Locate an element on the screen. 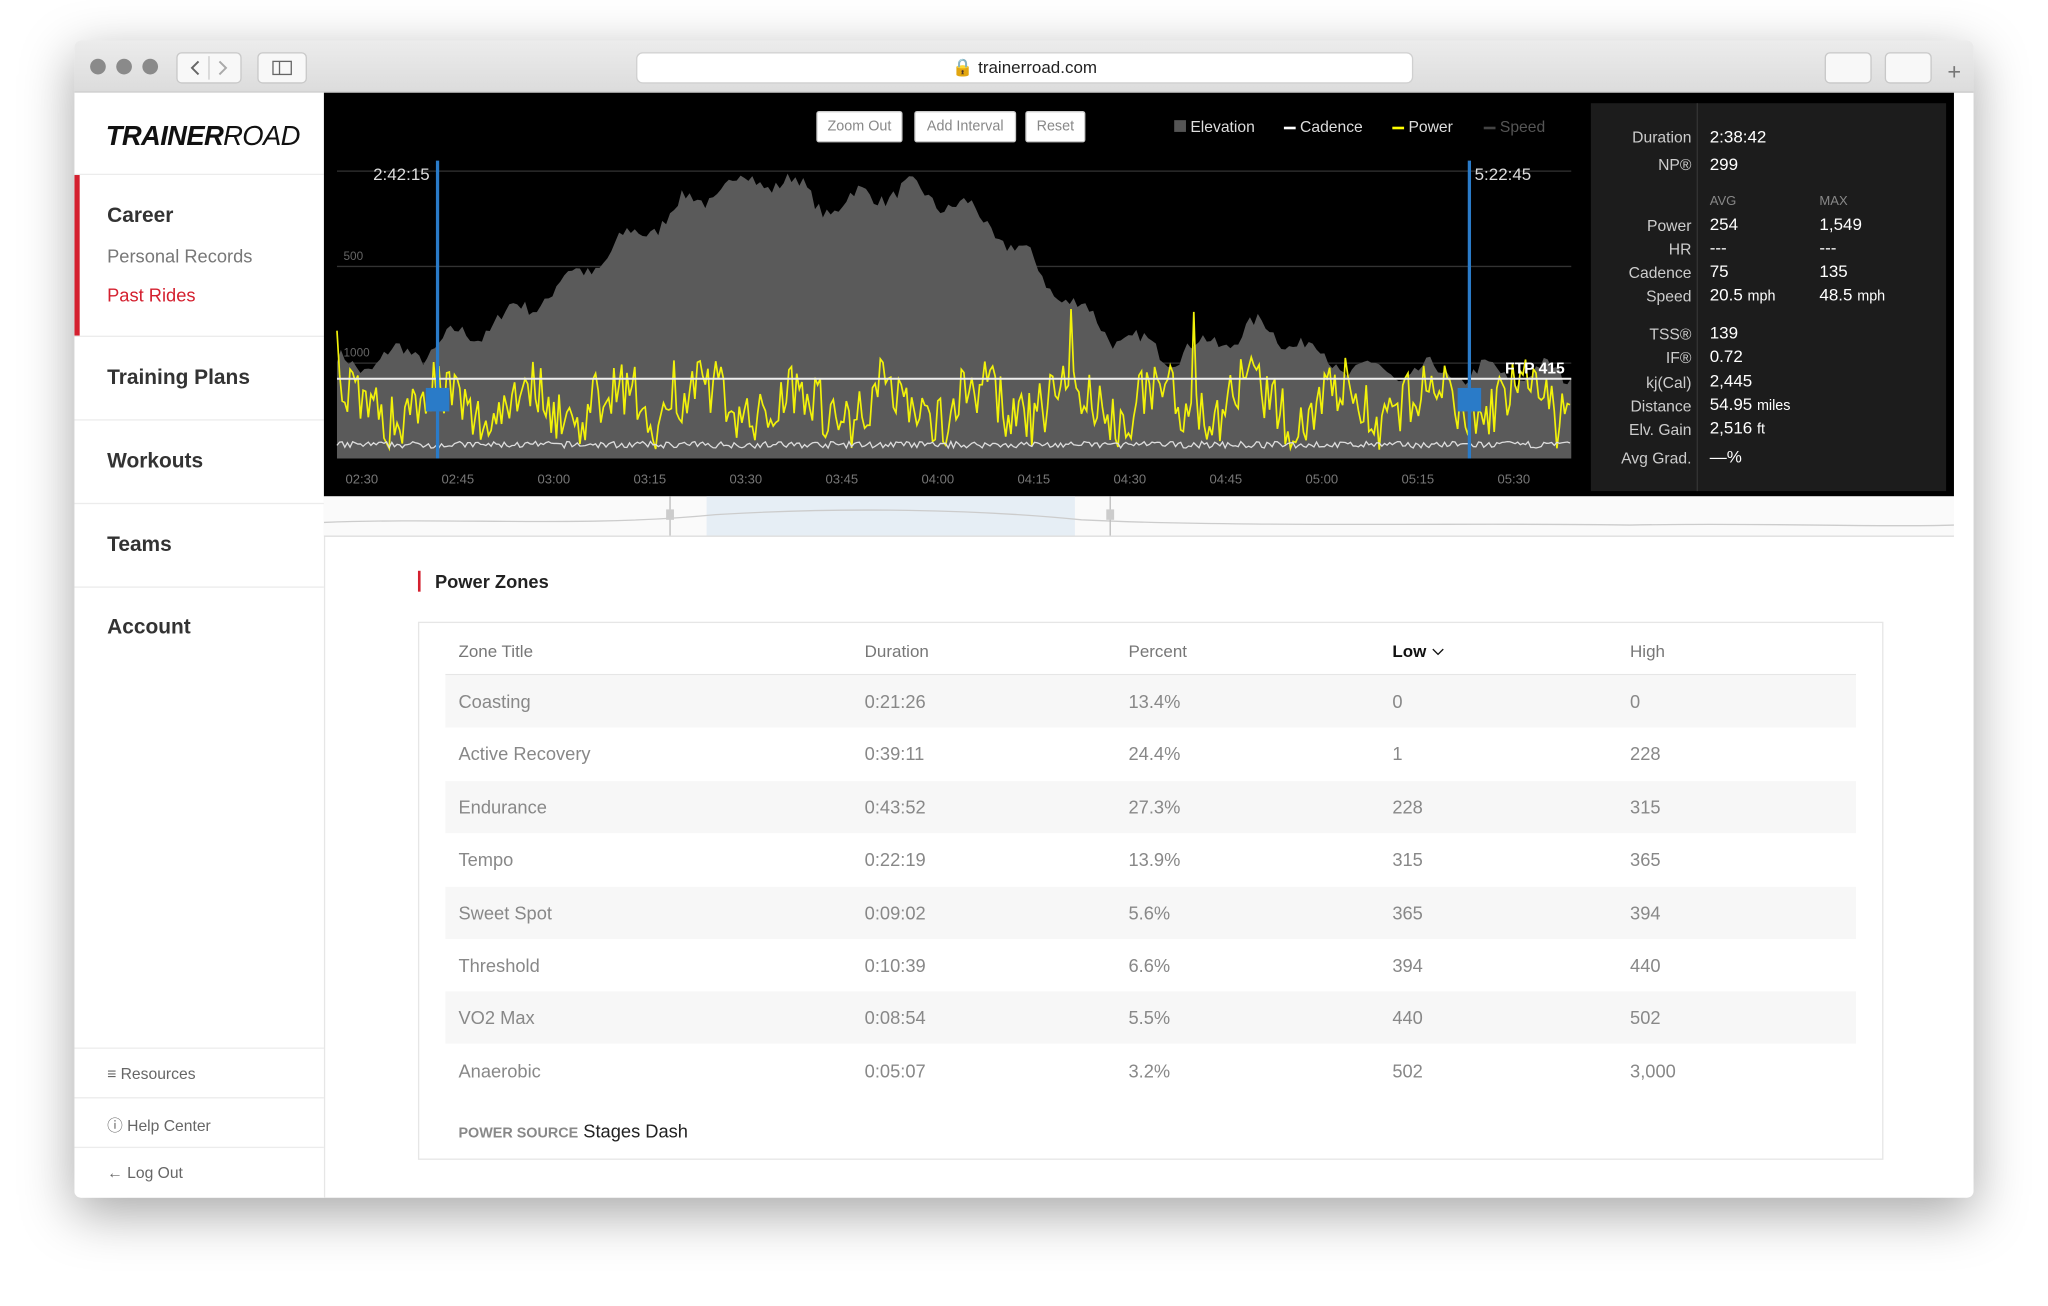 This screenshot has height=1306, width=2048. column-header: AVG is located at coordinates (1723, 201).